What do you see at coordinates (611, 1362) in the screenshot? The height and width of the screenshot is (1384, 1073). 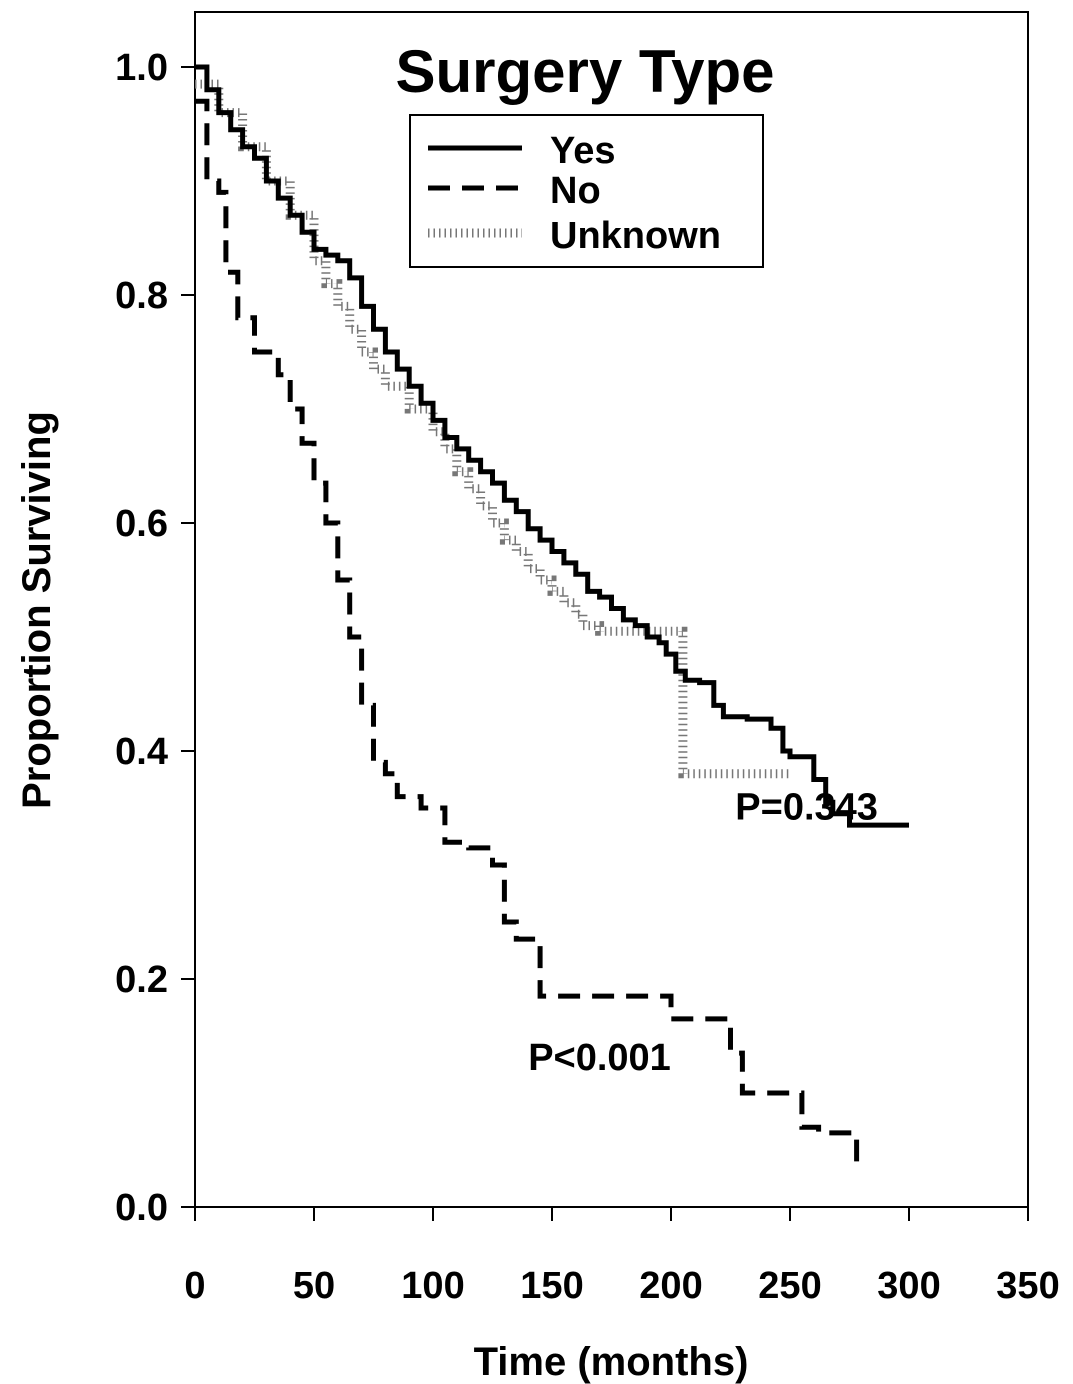 I see `x-axis-title: Time (months)` at bounding box center [611, 1362].